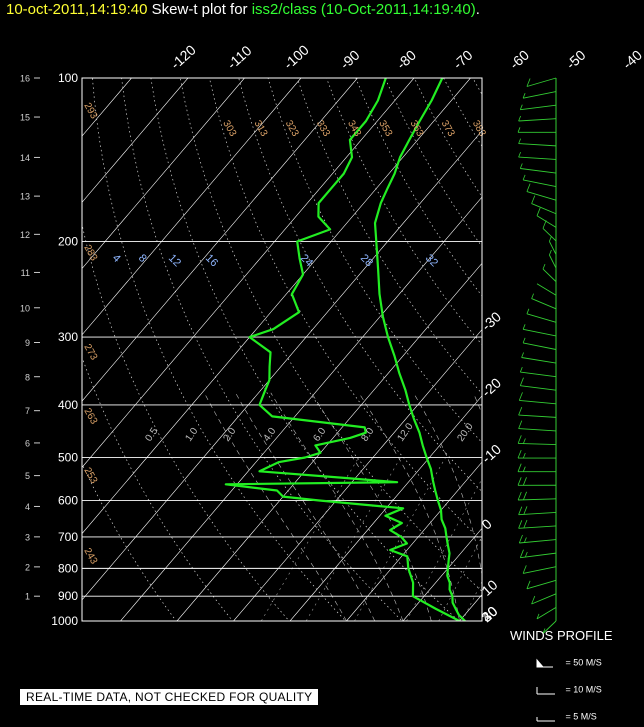  What do you see at coordinates (64, 621) in the screenshot?
I see `pressure-tick-label: 1000` at bounding box center [64, 621].